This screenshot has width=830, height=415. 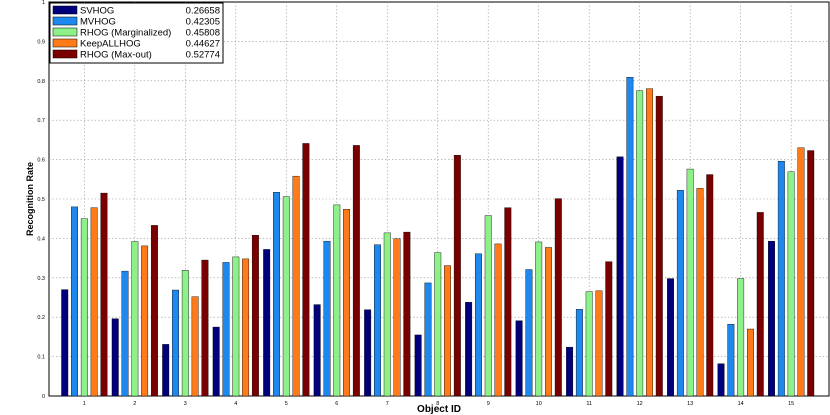 I want to click on x-tick-label: 15, so click(x=791, y=404).